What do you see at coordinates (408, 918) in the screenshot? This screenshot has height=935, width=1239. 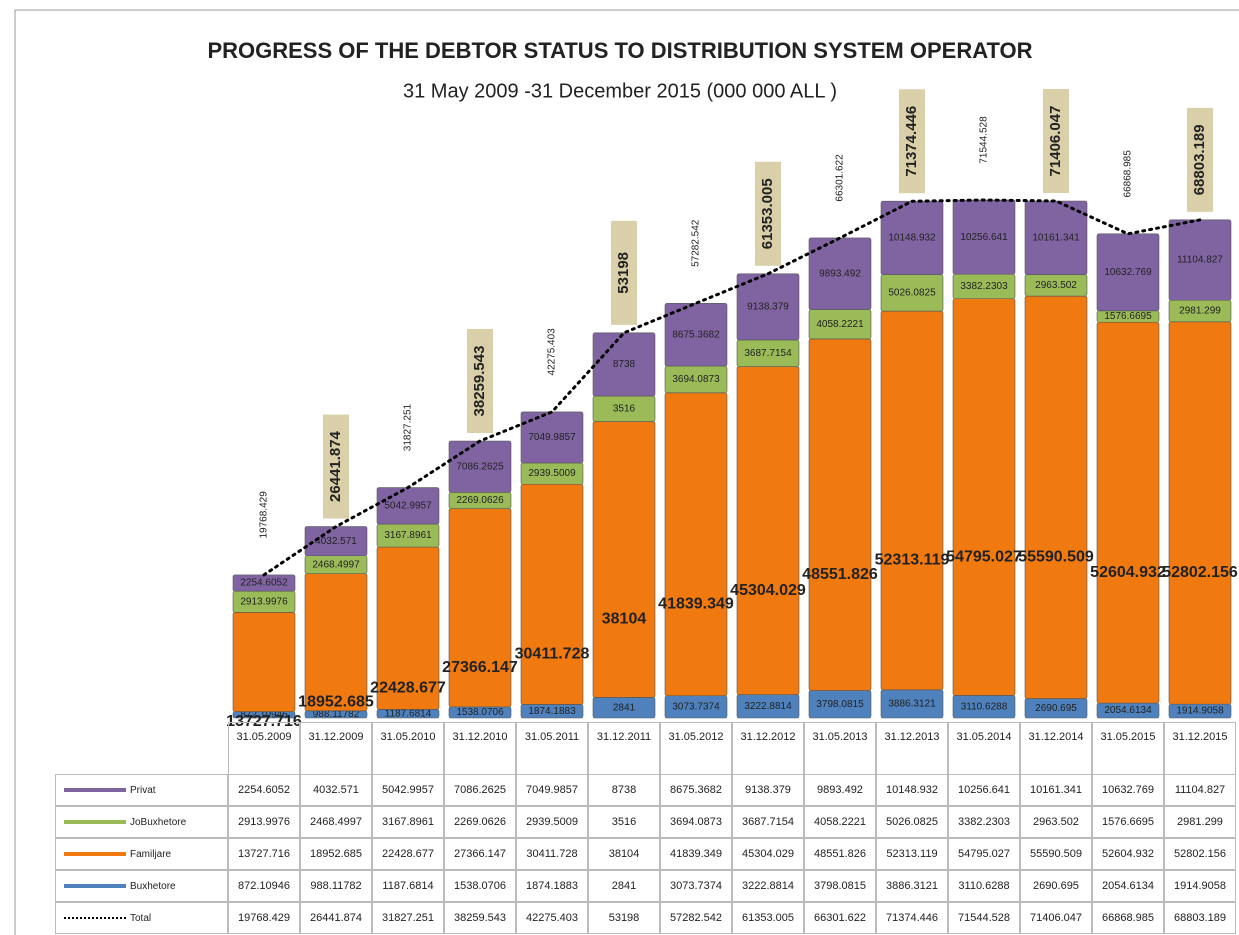 I see `table-cell: 31827.251` at bounding box center [408, 918].